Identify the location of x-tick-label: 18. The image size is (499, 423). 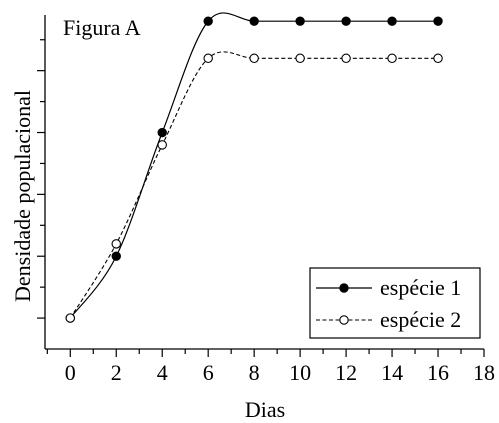
(484, 372).